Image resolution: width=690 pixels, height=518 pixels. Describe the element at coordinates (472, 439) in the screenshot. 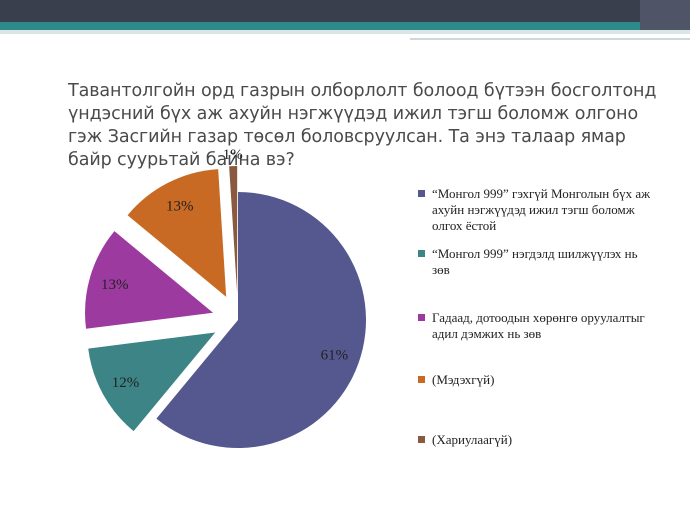

I see `legend-label: (Хариулаагүй)` at that location.